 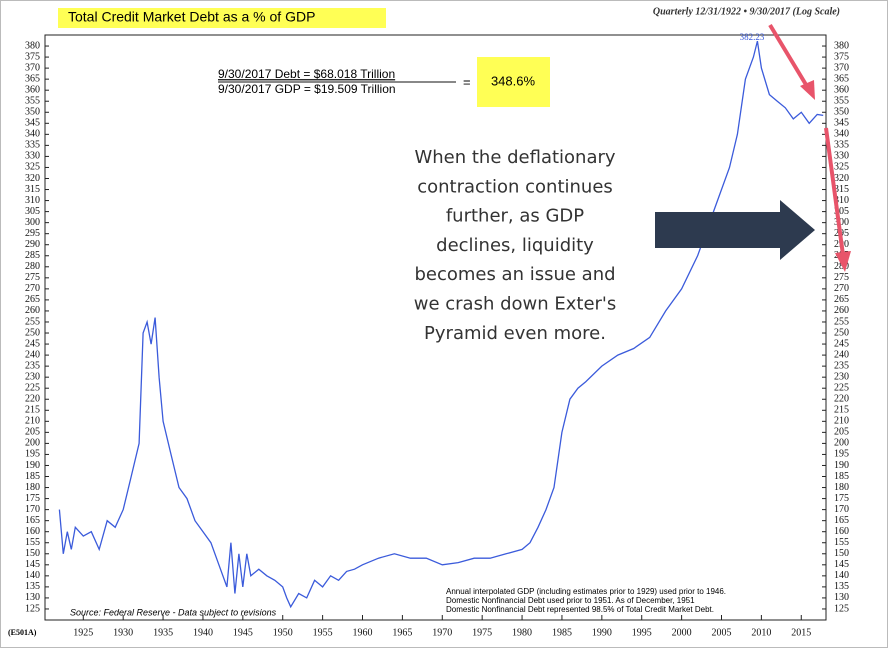 What do you see at coordinates (841, 45) in the screenshot?
I see `y-tick-label: 380` at bounding box center [841, 45].